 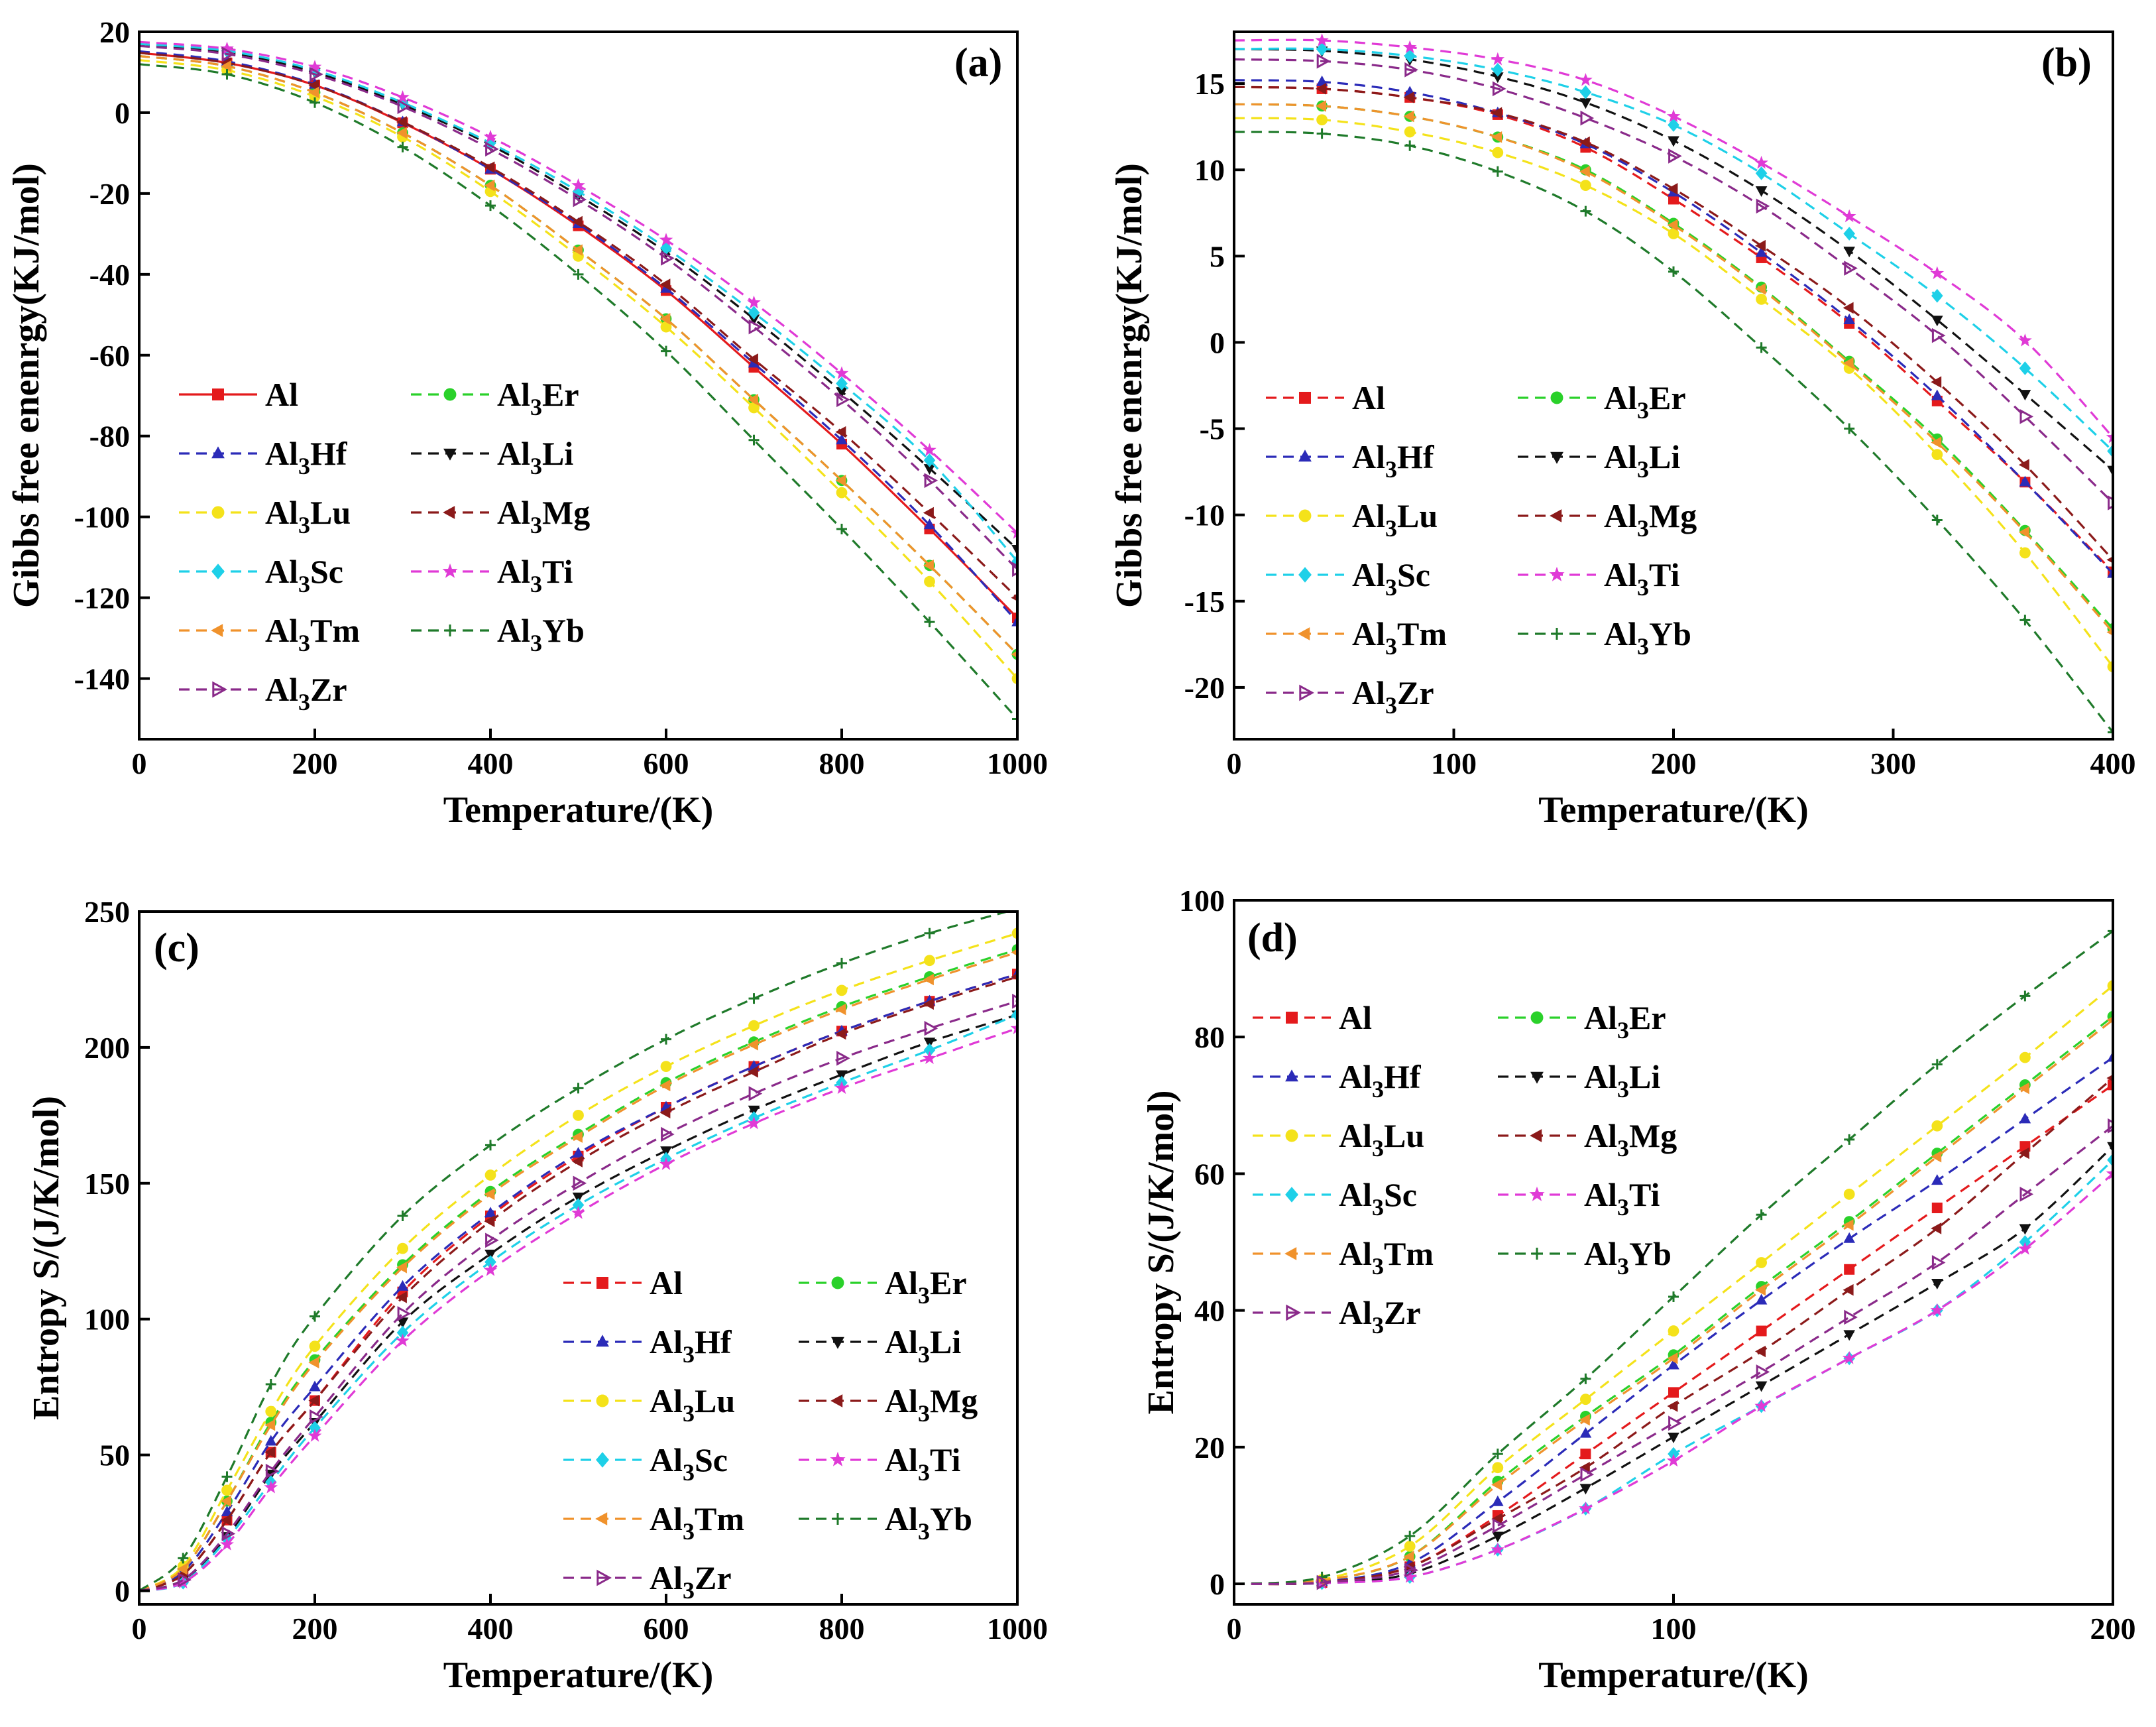 What do you see at coordinates (883, 1286) in the screenshot?
I see `legend-item: Al3Er` at bounding box center [883, 1286].